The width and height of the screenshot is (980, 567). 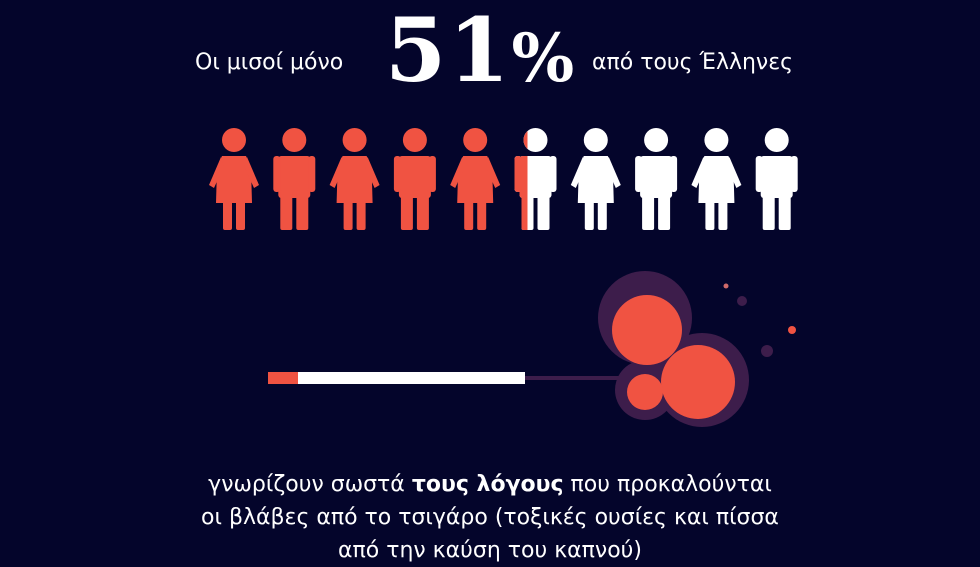 What do you see at coordinates (490, 550) in the screenshot?
I see `body-line-3: από την καύση του καπνού)` at bounding box center [490, 550].